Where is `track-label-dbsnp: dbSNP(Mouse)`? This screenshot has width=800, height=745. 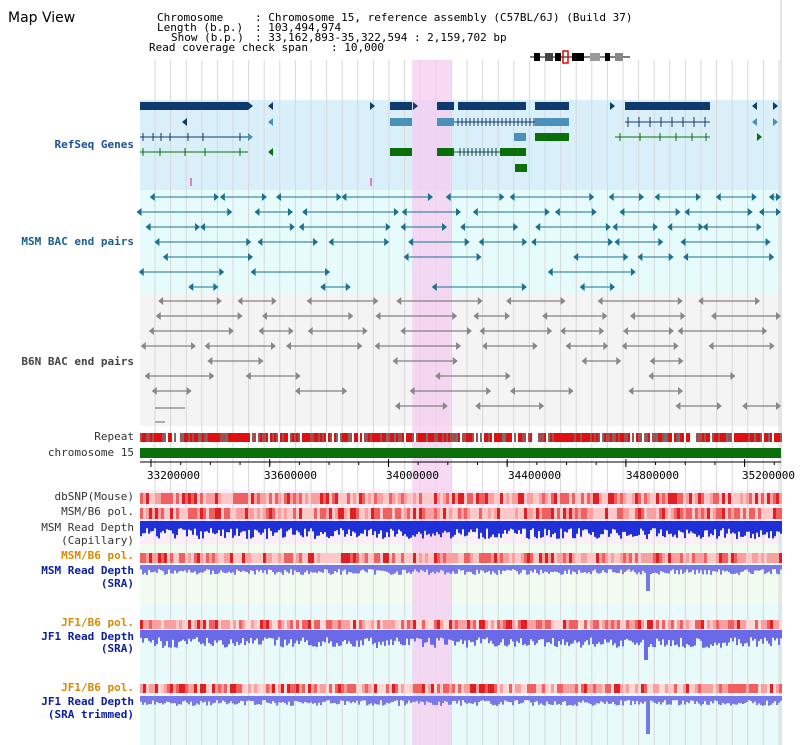
track-label-dbsnp: dbSNP(Mouse) is located at coordinates (94, 496).